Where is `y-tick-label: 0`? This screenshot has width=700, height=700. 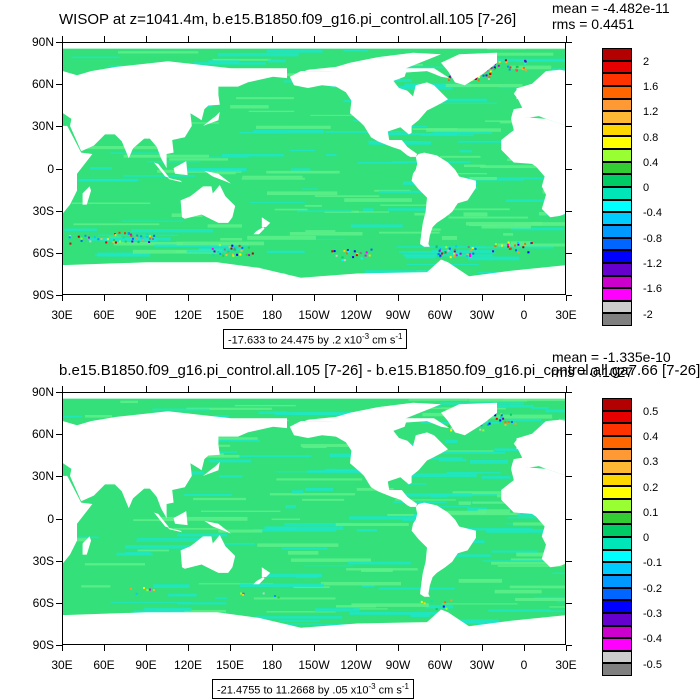 y-tick-label: 0 is located at coordinates (50, 518).